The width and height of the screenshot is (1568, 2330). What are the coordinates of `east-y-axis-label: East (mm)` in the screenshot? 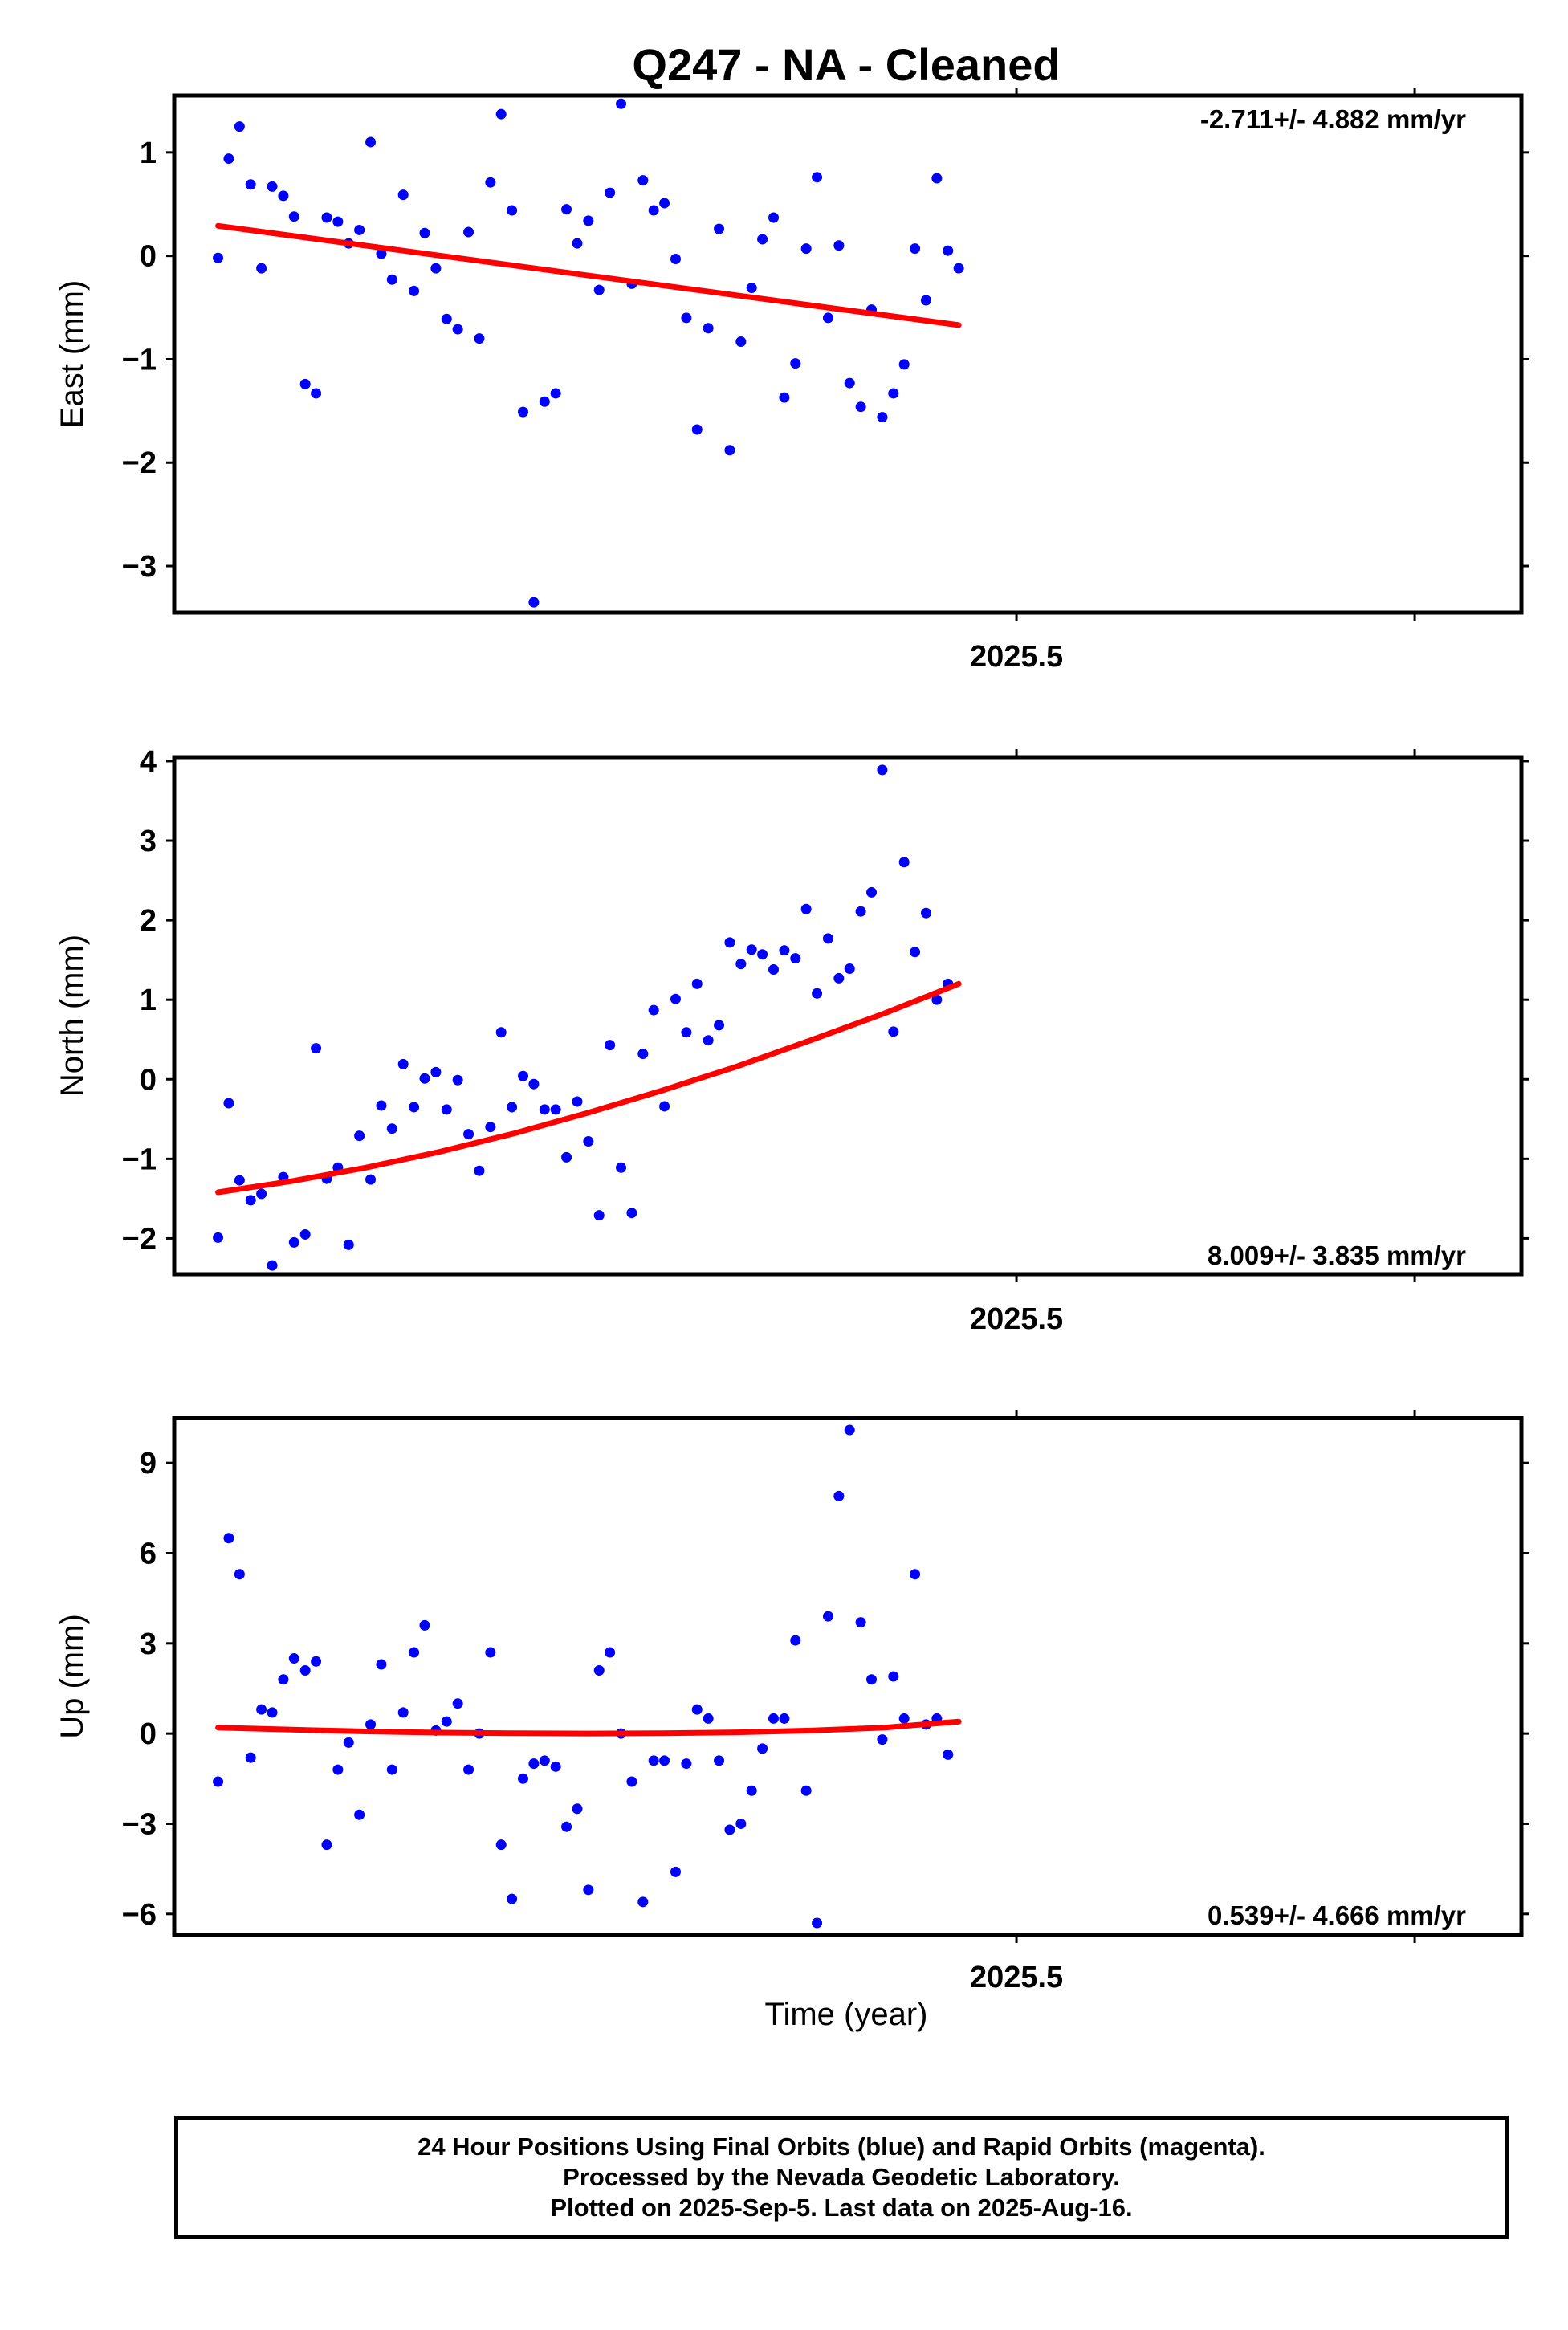 It's located at (72, 354).